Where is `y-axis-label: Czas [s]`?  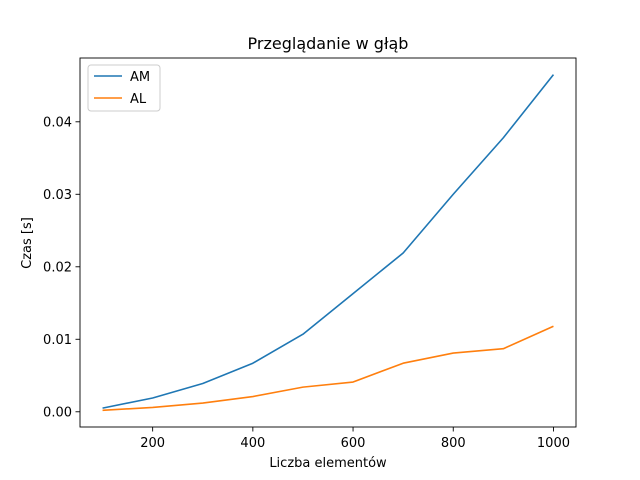
y-axis-label: Czas [s] is located at coordinates (27, 243).